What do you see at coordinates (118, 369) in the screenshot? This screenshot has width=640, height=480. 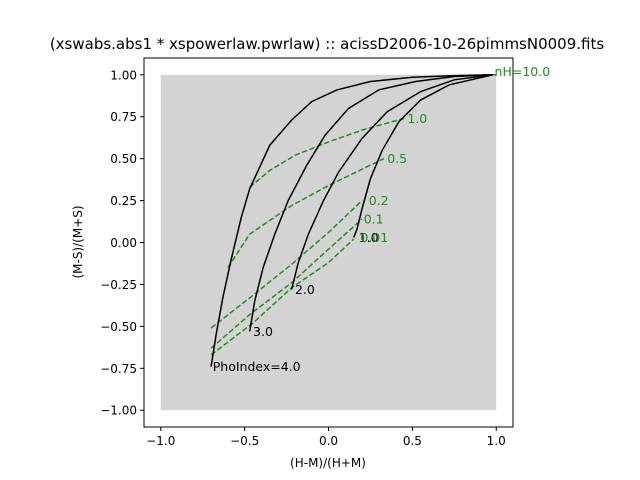 I see `y-tick-label: −0.75` at bounding box center [118, 369].